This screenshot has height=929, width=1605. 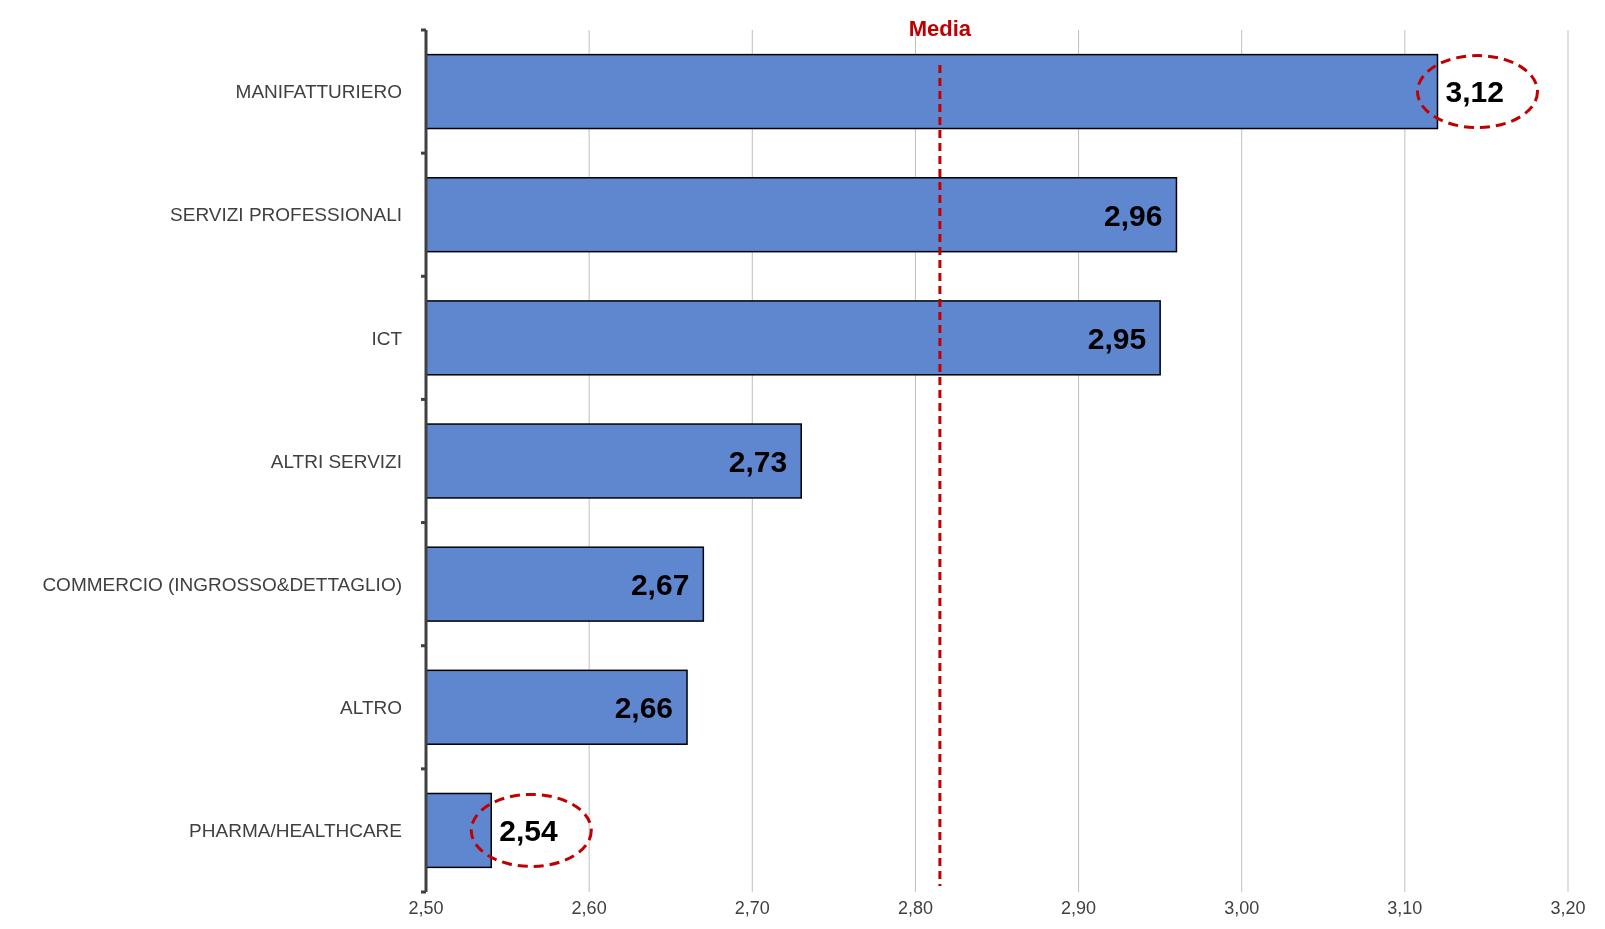 What do you see at coordinates (644, 708) in the screenshot?
I see `data-label: 2,66` at bounding box center [644, 708].